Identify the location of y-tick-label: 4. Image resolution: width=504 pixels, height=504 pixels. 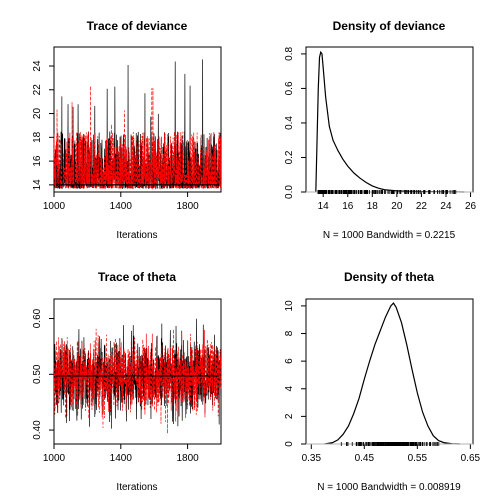
(289, 389).